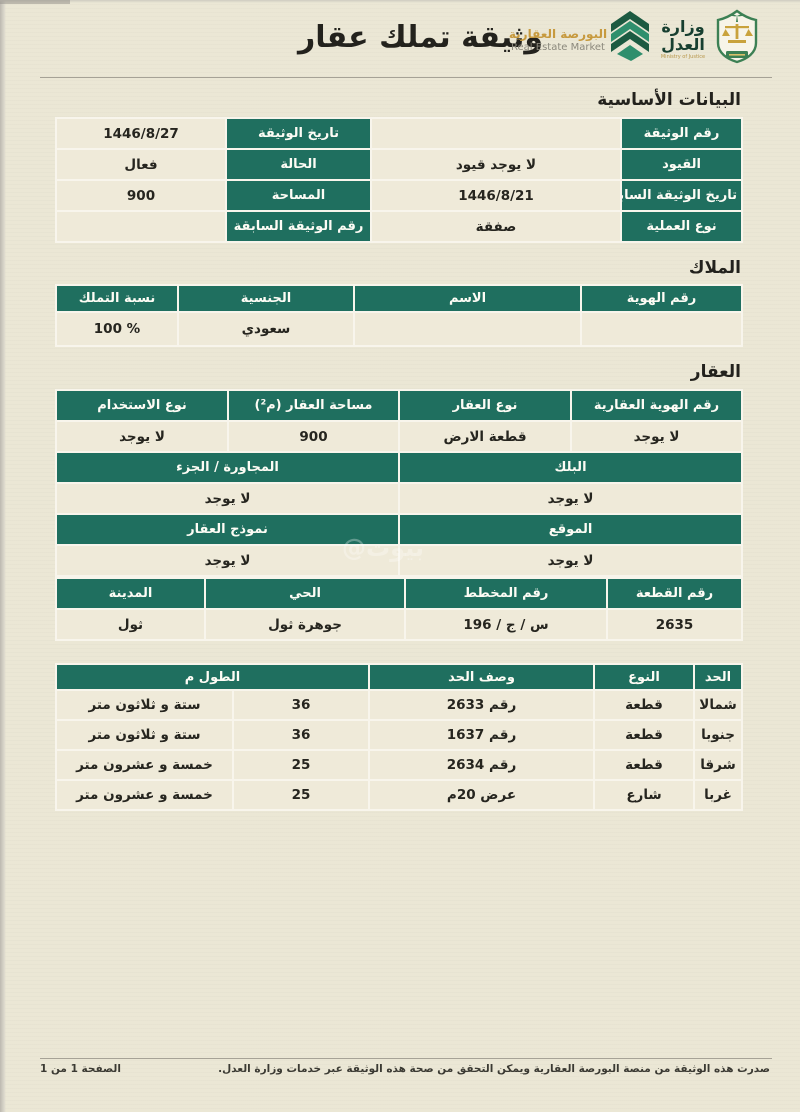  What do you see at coordinates (130, 624) in the screenshot?
I see `value-cell: ثول` at bounding box center [130, 624].